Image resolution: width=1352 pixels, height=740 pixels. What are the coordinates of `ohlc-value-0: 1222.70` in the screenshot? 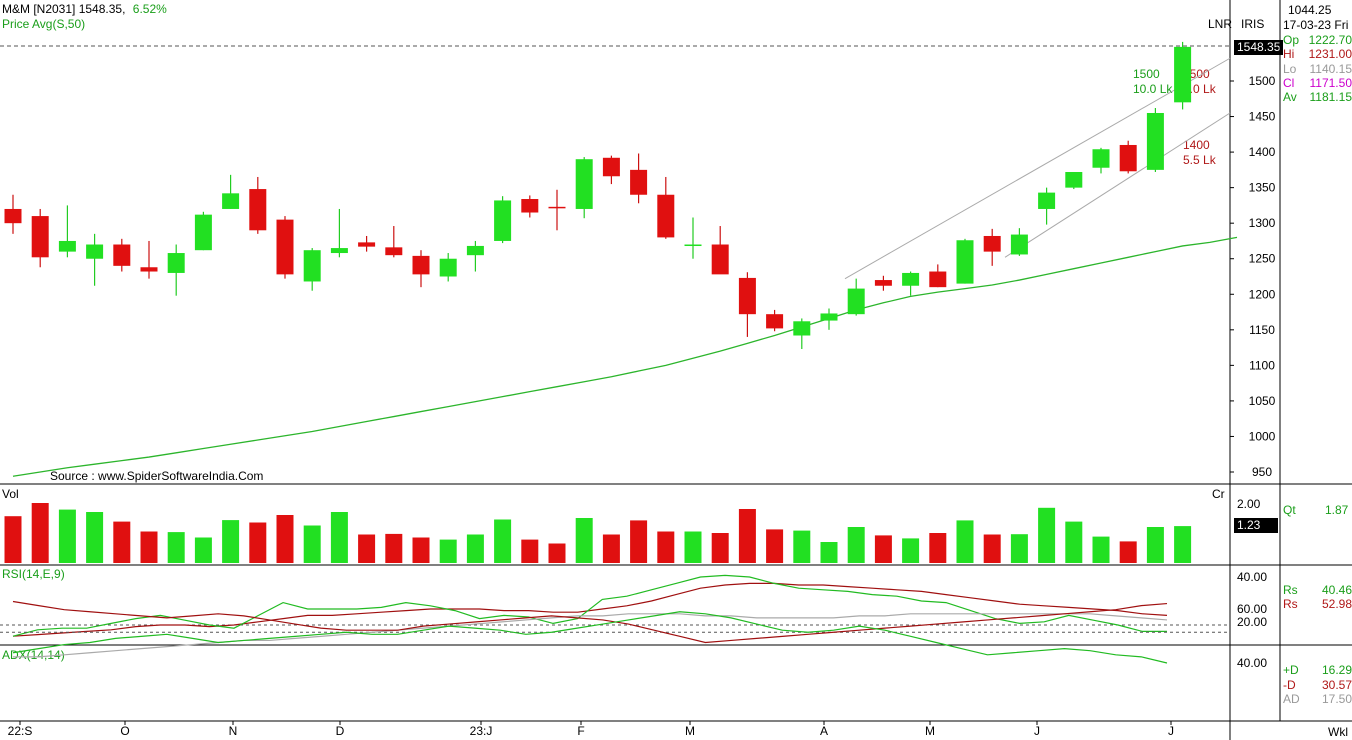 It's located at (1330, 40).